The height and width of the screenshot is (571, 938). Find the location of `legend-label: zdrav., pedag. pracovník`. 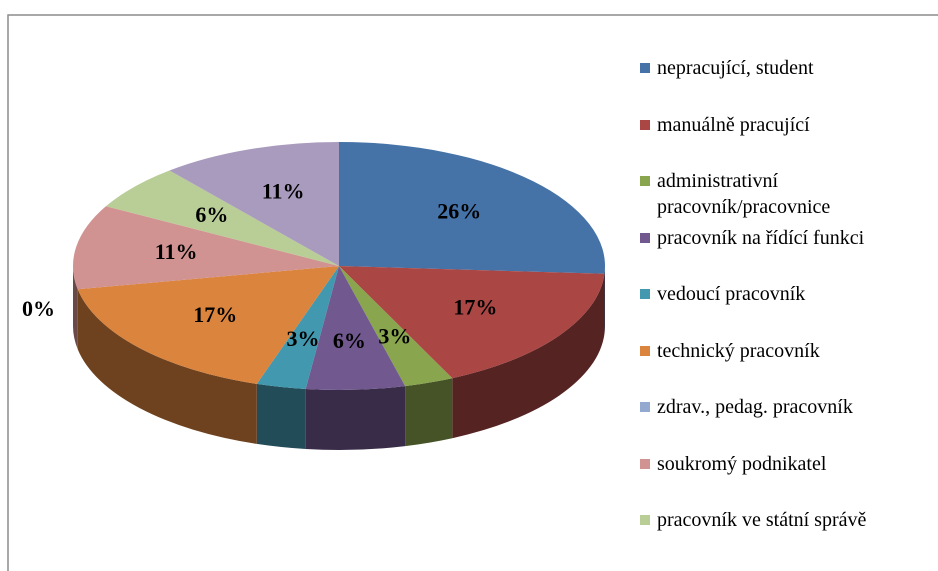

legend-label: zdrav., pedag. pracovník is located at coordinates (755, 407).